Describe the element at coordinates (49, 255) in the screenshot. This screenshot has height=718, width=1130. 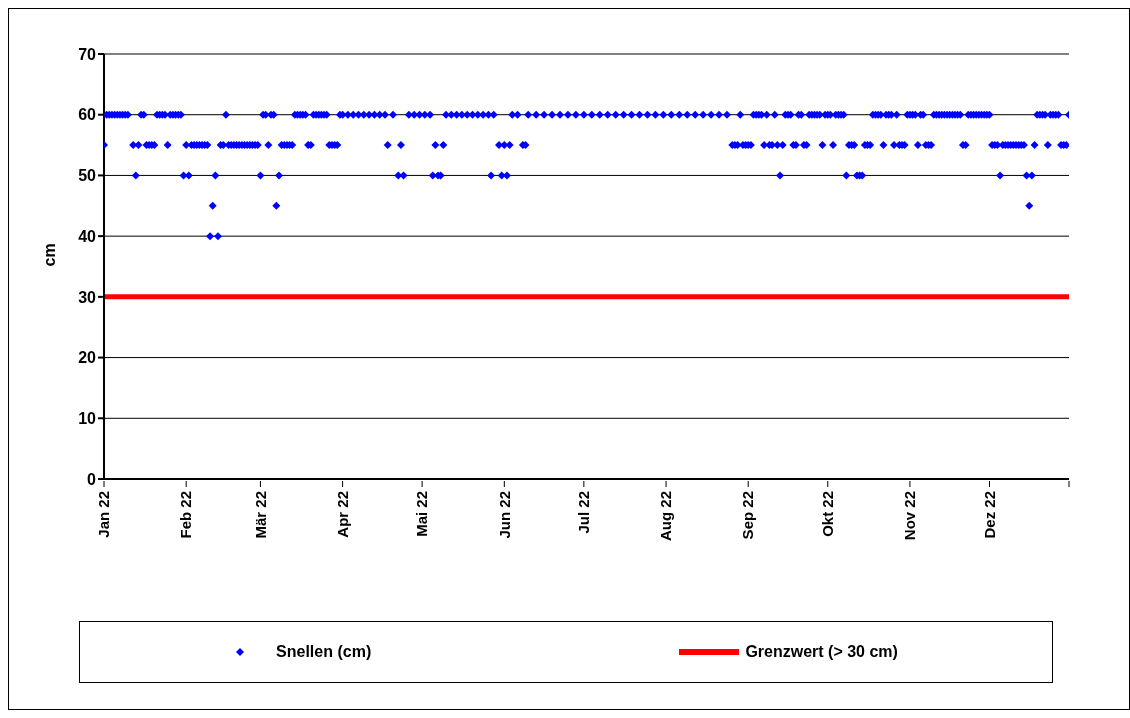
I see `y-axis-title: cm` at that location.